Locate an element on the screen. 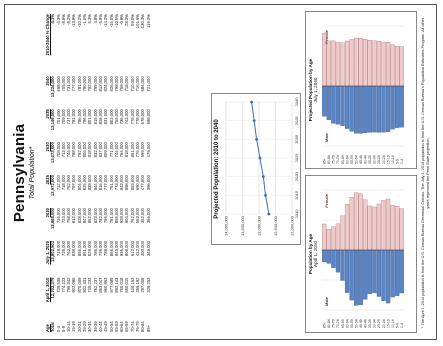  table-cell: 396,000 is located at coordinates (148, 183).